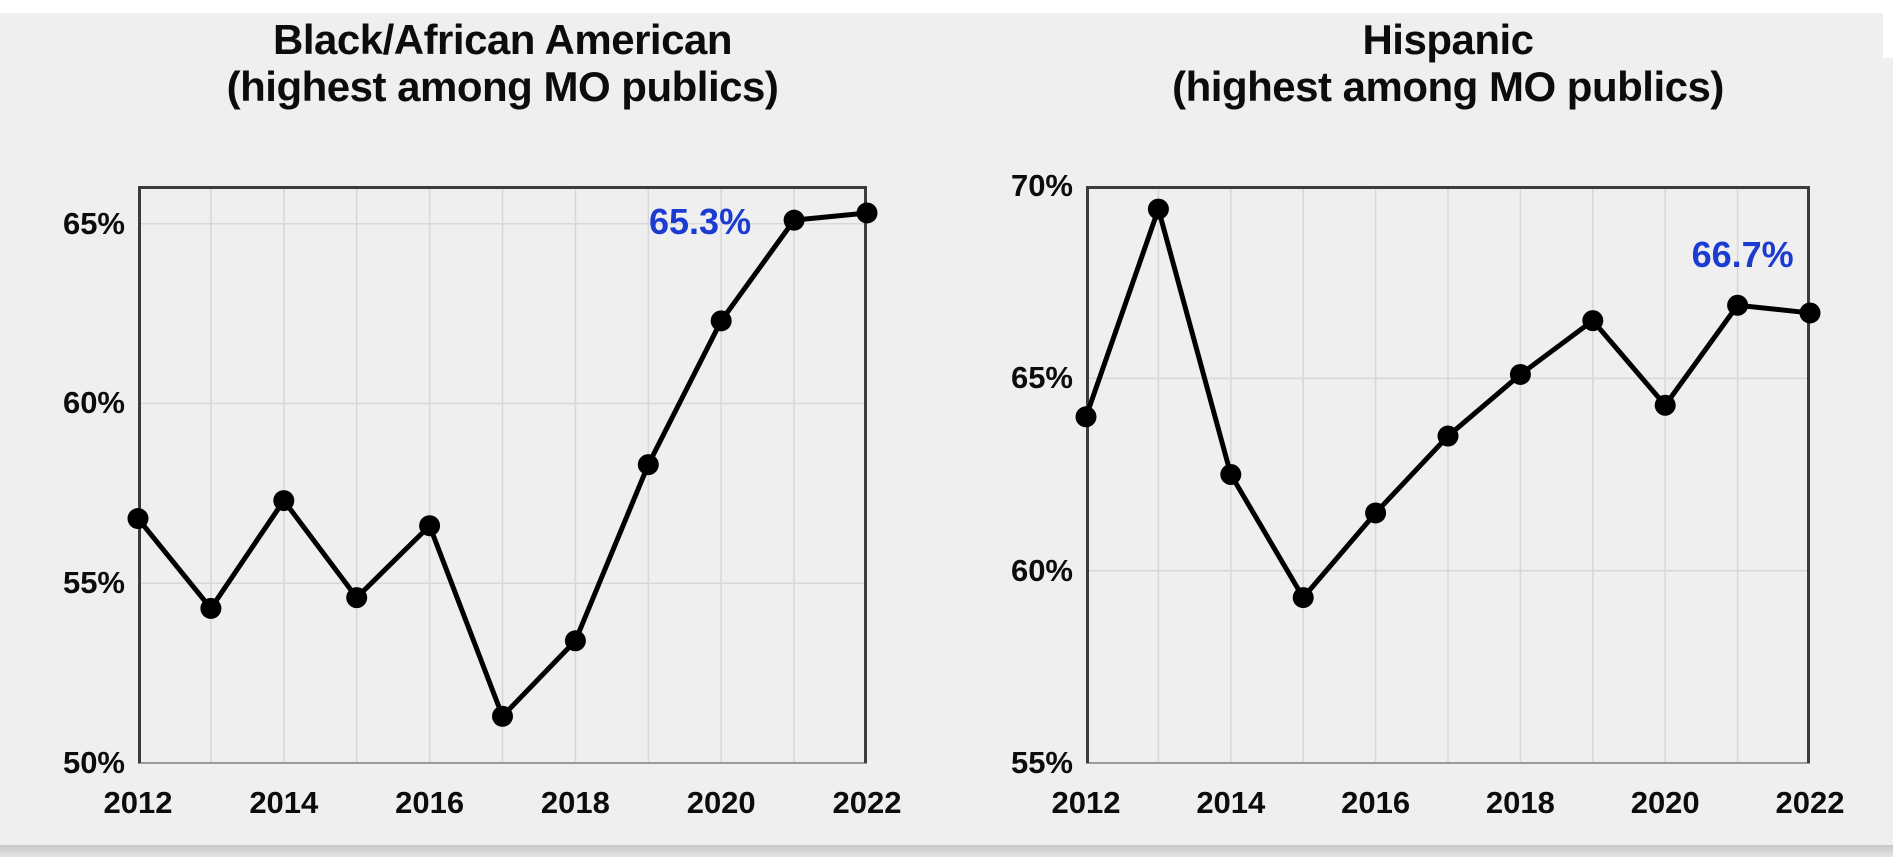  I want to click on y-tick-label: 50%, so click(93, 762).